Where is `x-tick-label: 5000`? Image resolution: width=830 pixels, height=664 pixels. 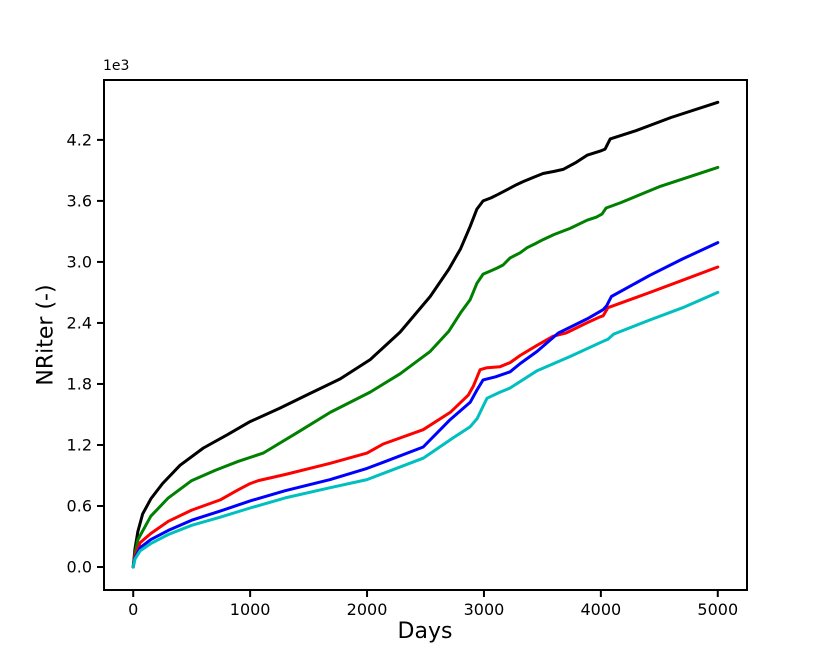 x-tick-label: 5000 is located at coordinates (717, 609).